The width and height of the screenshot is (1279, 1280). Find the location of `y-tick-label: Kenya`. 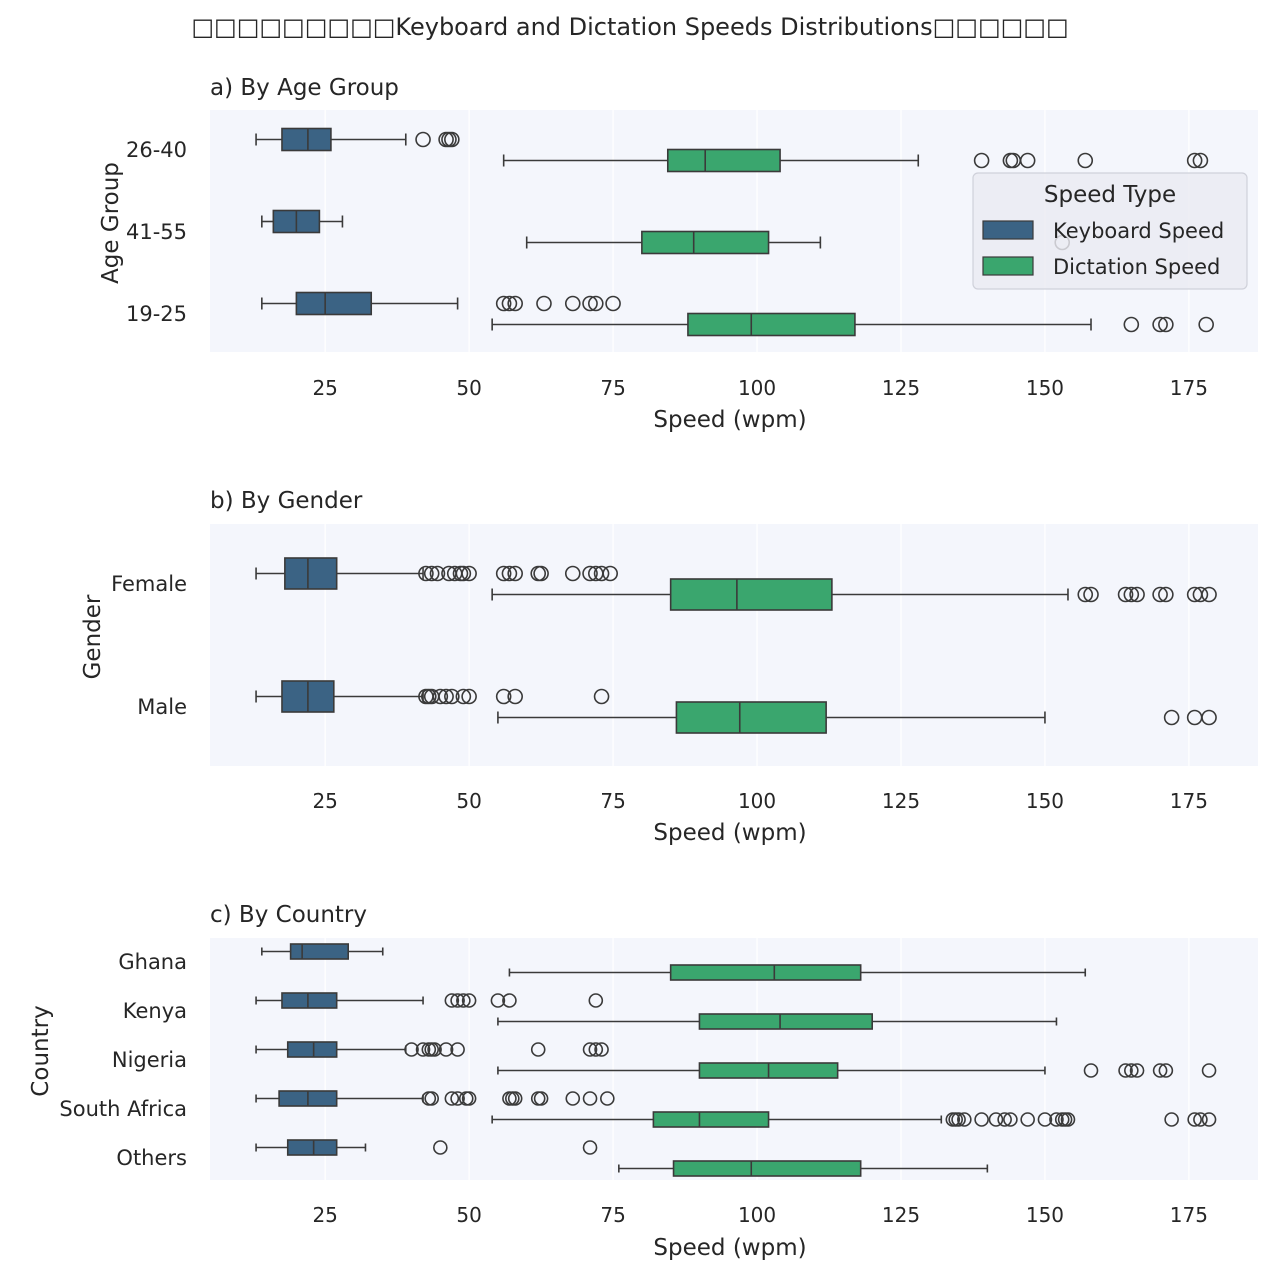

y-tick-label: Kenya is located at coordinates (155, 1011).